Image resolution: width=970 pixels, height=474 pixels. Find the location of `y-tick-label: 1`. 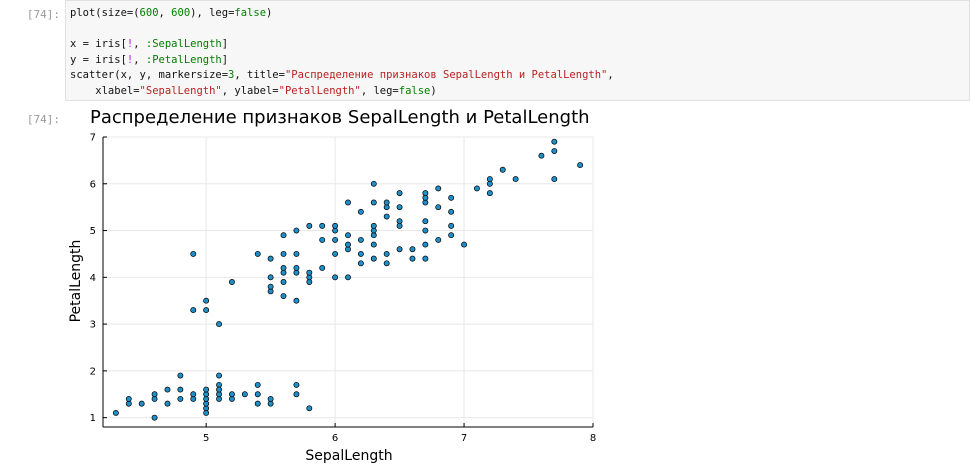

y-tick-label: 1 is located at coordinates (93, 418).